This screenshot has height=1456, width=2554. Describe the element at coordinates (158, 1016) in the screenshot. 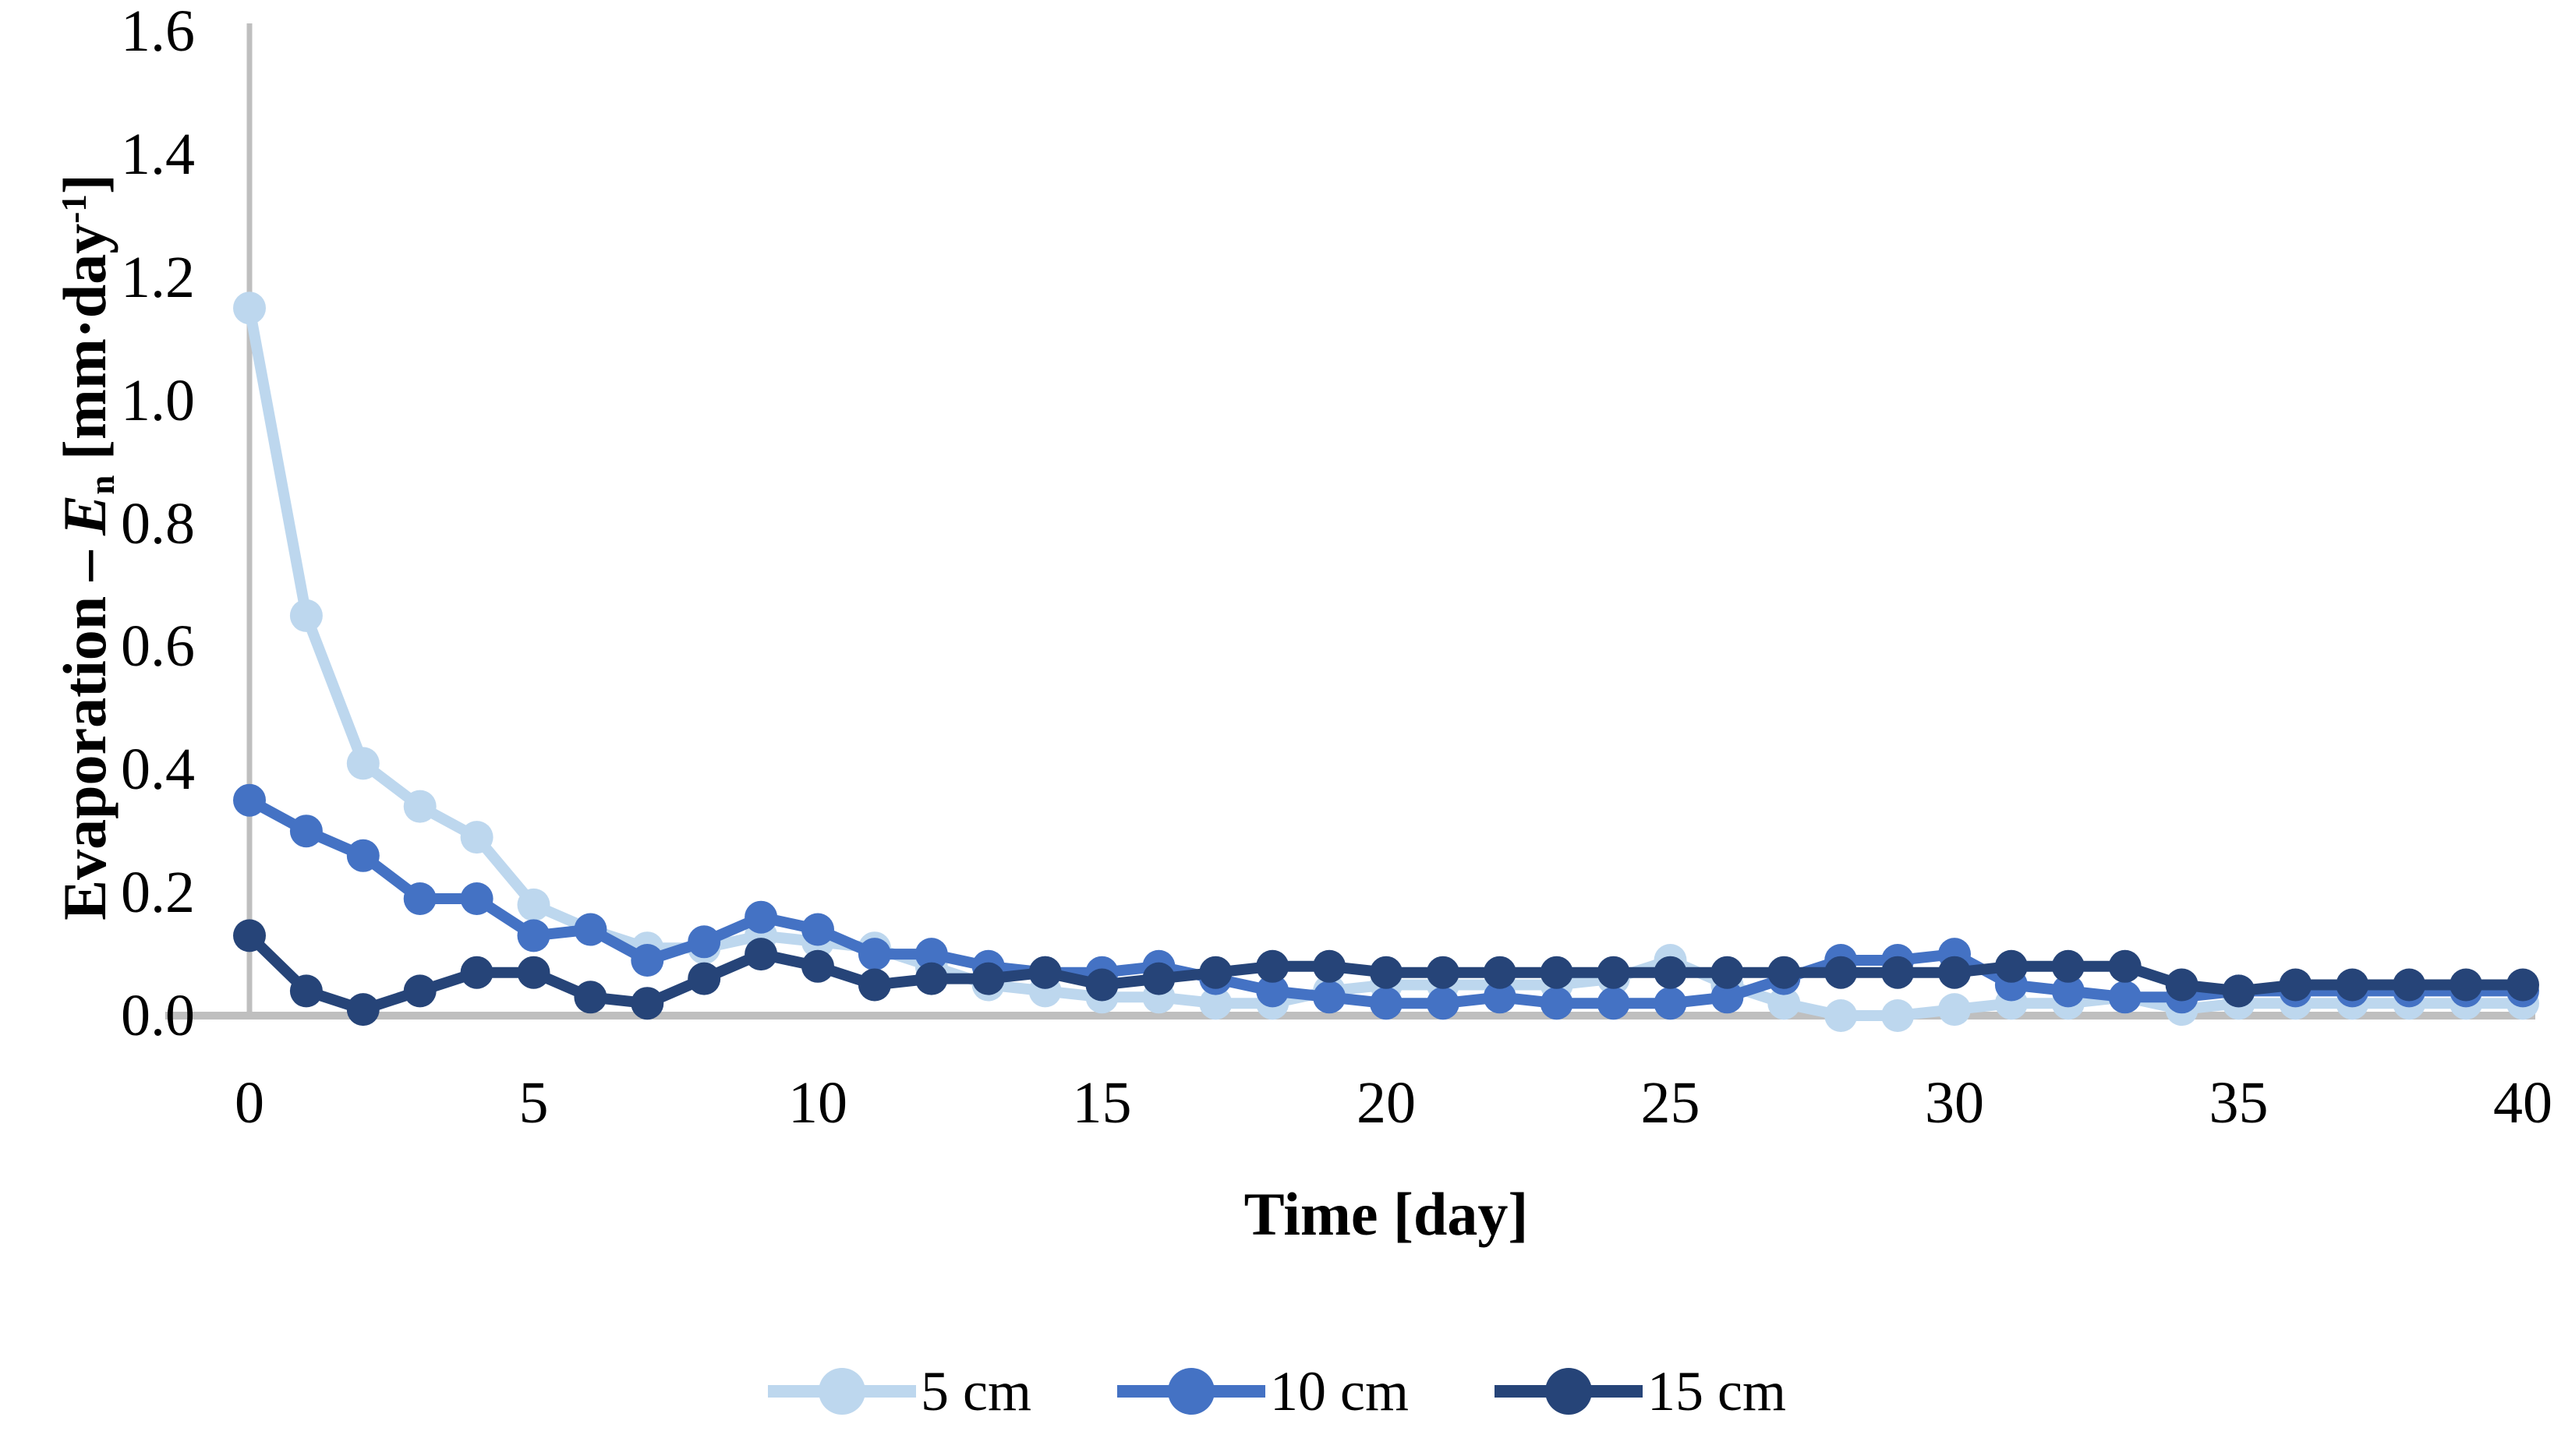

I see `y-tick-label: 0.0` at that location.